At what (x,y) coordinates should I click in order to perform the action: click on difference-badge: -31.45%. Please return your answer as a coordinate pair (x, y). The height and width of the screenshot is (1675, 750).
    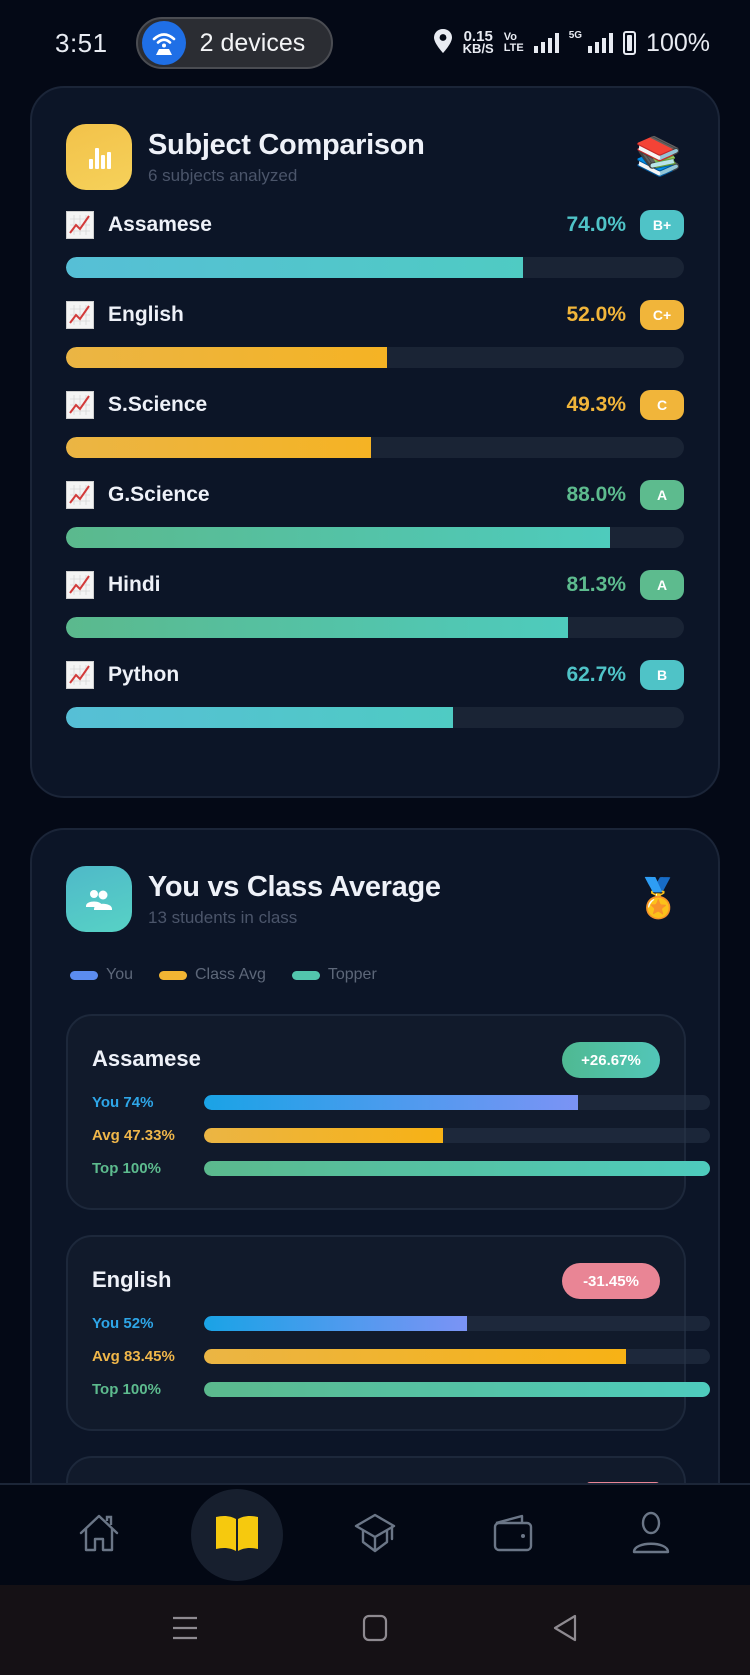
    Looking at the image, I should click on (611, 1281).